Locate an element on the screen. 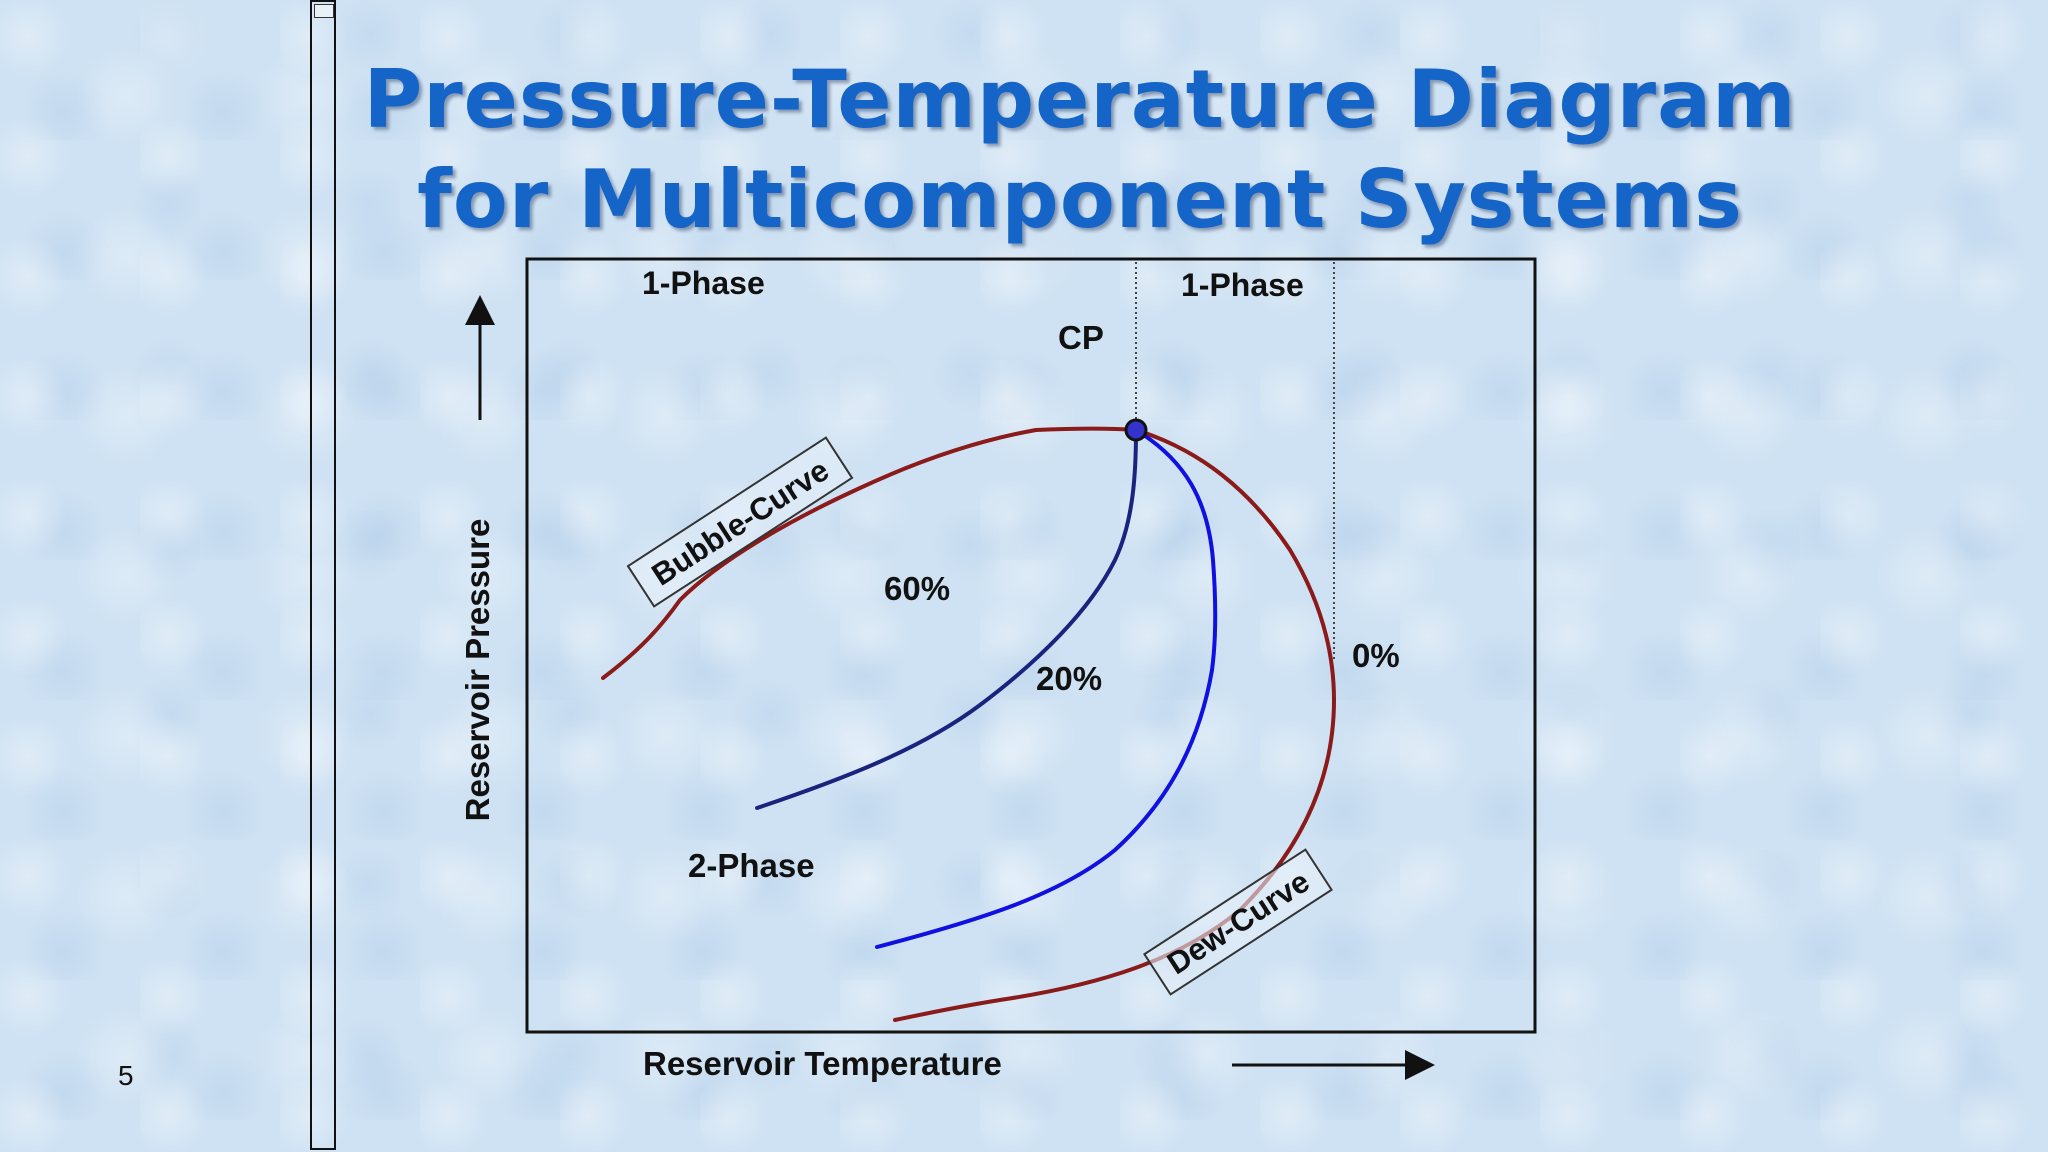  dew-curve-line is located at coordinates (1115, 725).